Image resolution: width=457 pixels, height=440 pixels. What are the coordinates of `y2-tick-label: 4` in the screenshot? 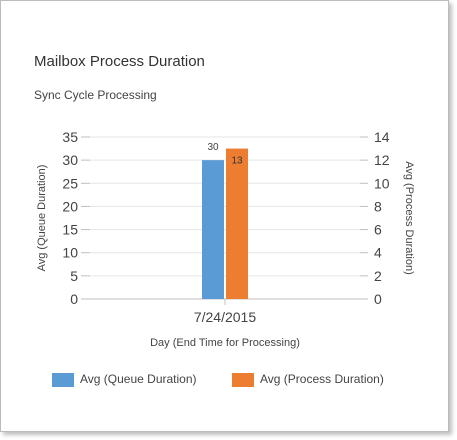 It's located at (378, 253).